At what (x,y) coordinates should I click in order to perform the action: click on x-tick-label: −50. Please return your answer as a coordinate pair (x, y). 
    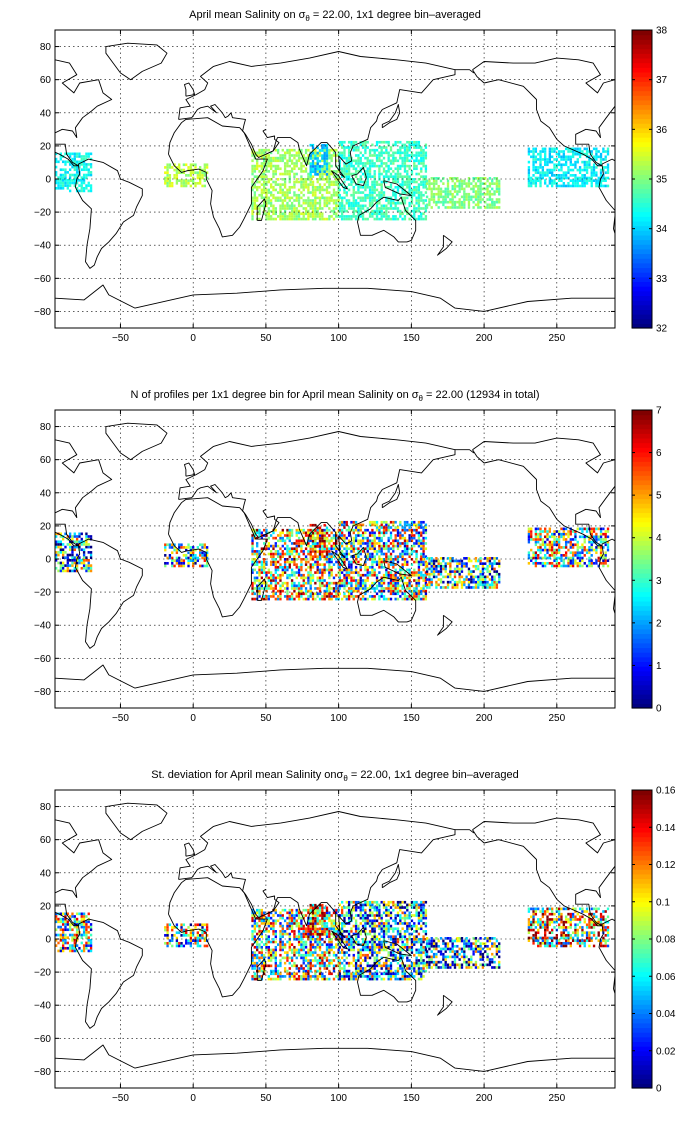
    Looking at the image, I should click on (120, 718).